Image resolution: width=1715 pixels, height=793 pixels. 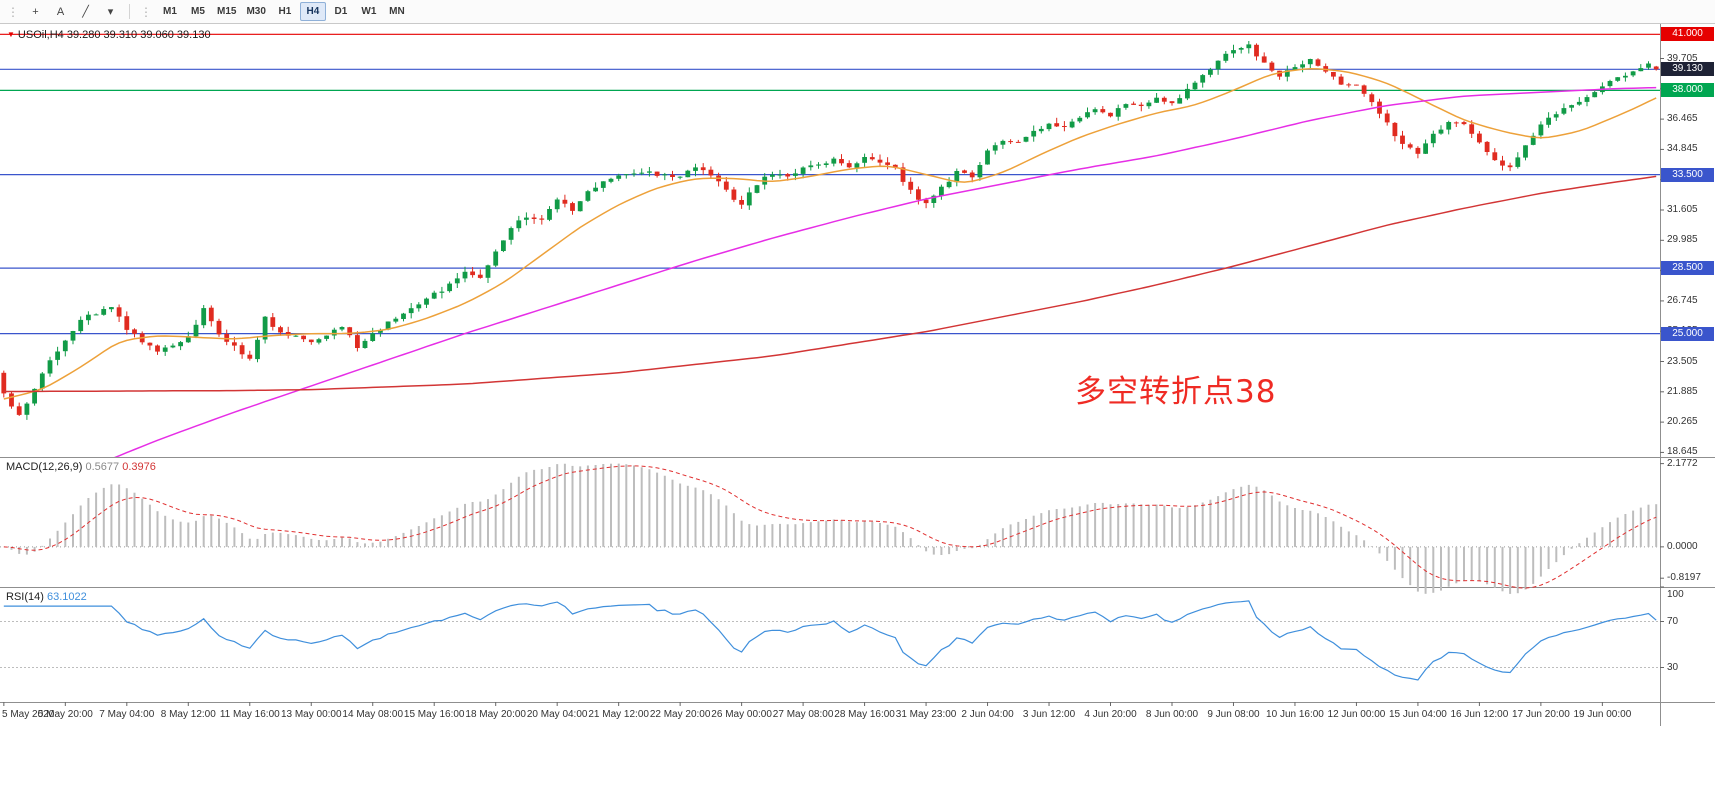 I want to click on price-line-label: 39.130, so click(x=1687, y=69).